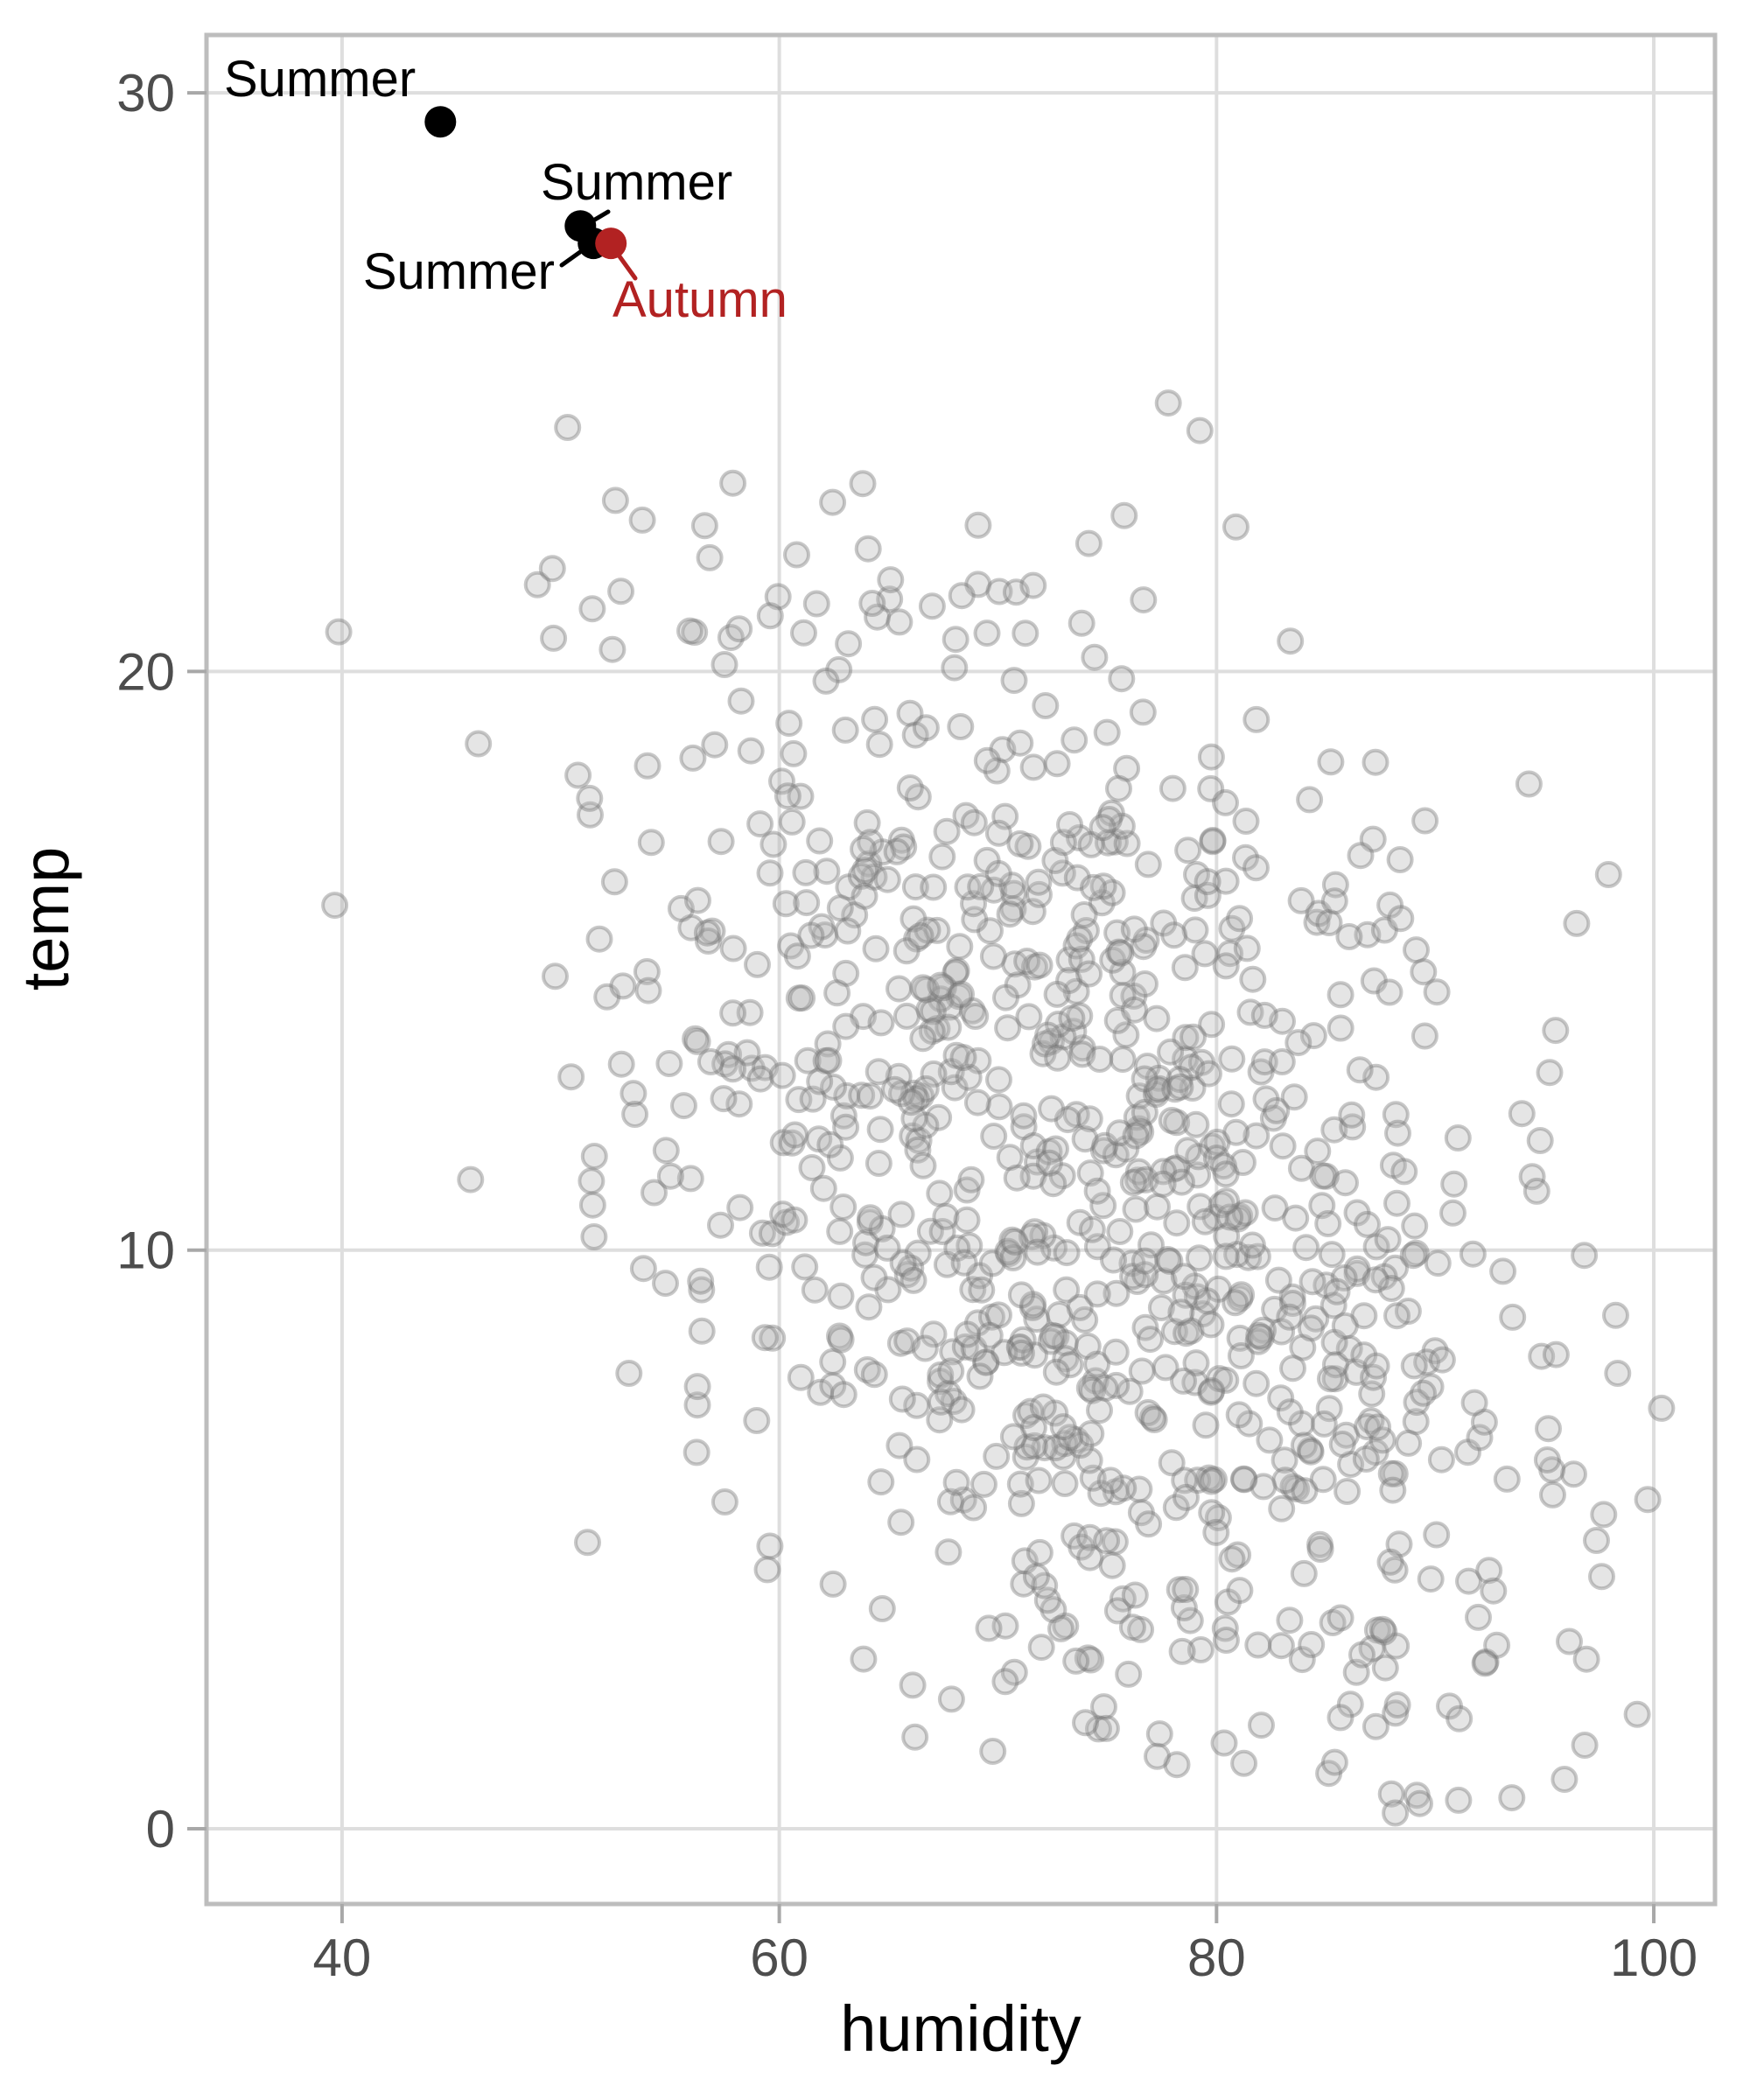 The image size is (1750, 2100). Describe the element at coordinates (459, 271) in the screenshot. I see `point-label: Summer` at that location.